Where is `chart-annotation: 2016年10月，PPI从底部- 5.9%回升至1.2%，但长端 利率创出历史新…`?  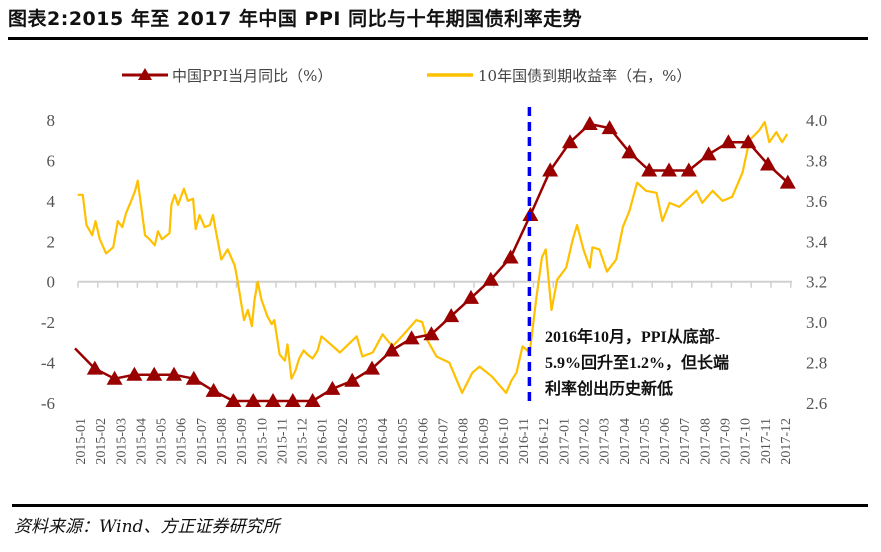 chart-annotation: 2016年10月，PPI从底部- 5.9%回升至1.2%，但长端 利率创出历史新… is located at coordinates (680, 364).